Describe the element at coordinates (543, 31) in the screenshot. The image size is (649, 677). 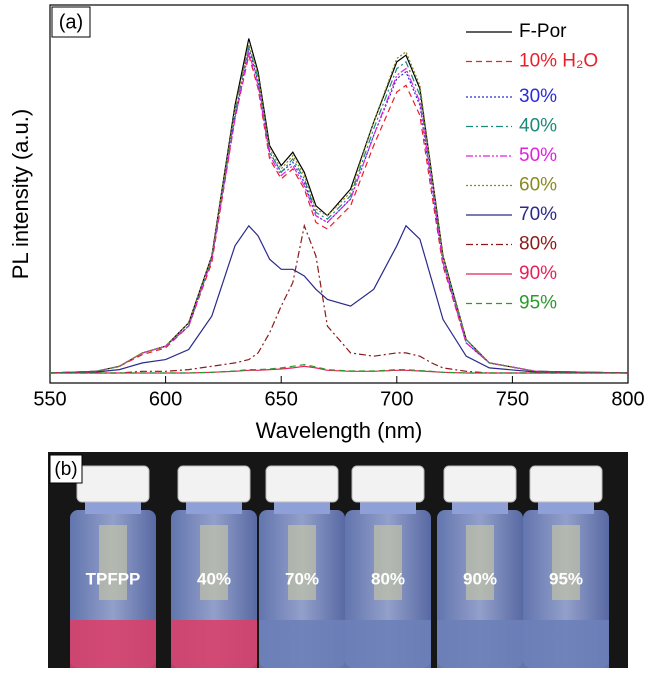
I see `legend-label: F-Por` at that location.